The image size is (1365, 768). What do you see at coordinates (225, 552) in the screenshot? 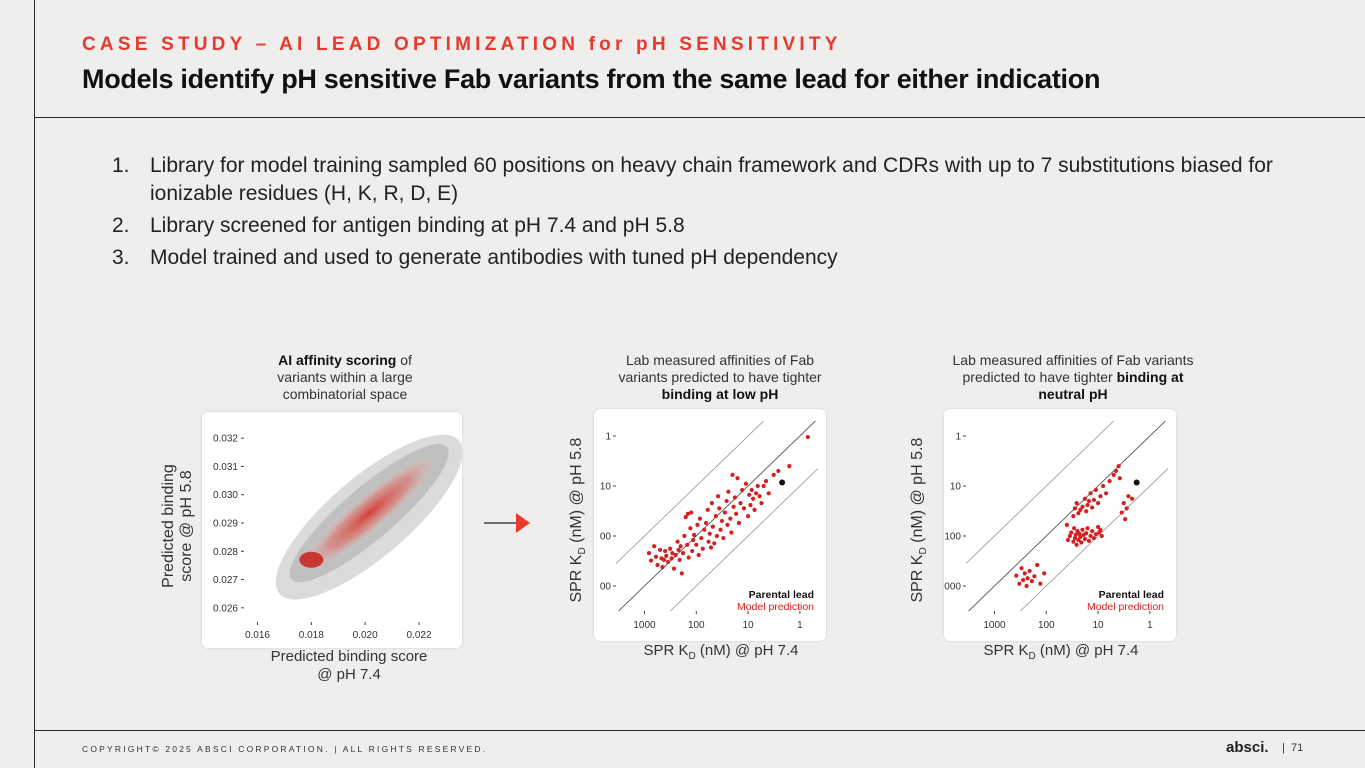
I see `y-tick-label: 0.028` at bounding box center [225, 552].